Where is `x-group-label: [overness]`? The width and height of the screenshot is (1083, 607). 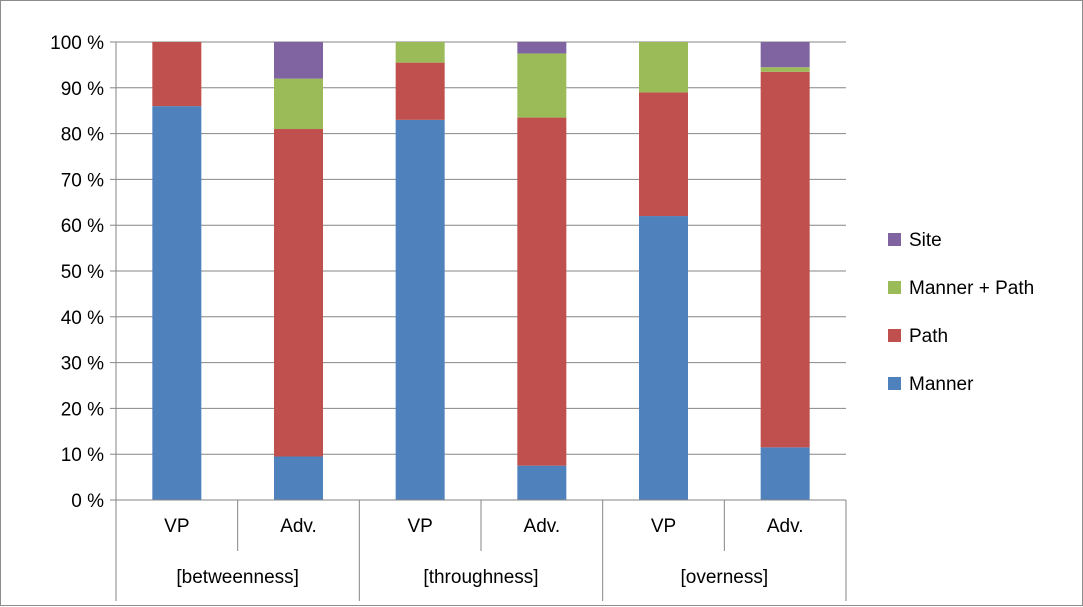 x-group-label: [overness] is located at coordinates (725, 577).